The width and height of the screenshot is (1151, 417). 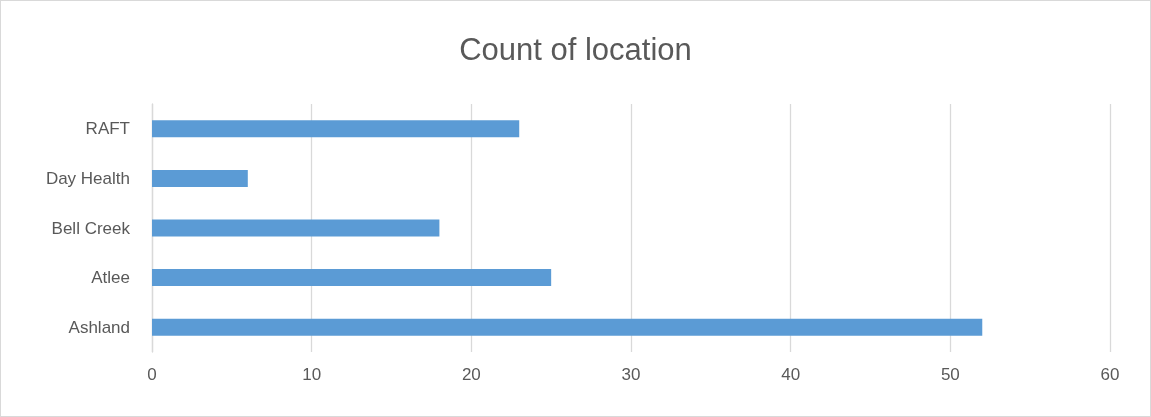 I want to click on x-tick-label: 50, so click(x=950, y=374).